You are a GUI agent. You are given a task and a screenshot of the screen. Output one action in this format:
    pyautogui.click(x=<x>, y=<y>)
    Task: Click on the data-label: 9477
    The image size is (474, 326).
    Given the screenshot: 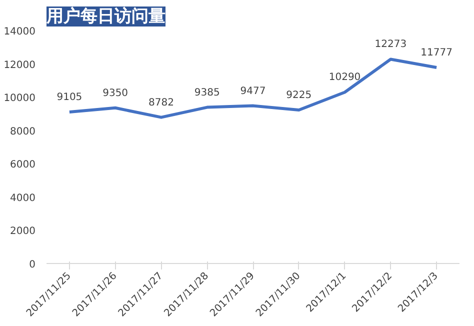 What is the action you would take?
    pyautogui.click(x=253, y=91)
    